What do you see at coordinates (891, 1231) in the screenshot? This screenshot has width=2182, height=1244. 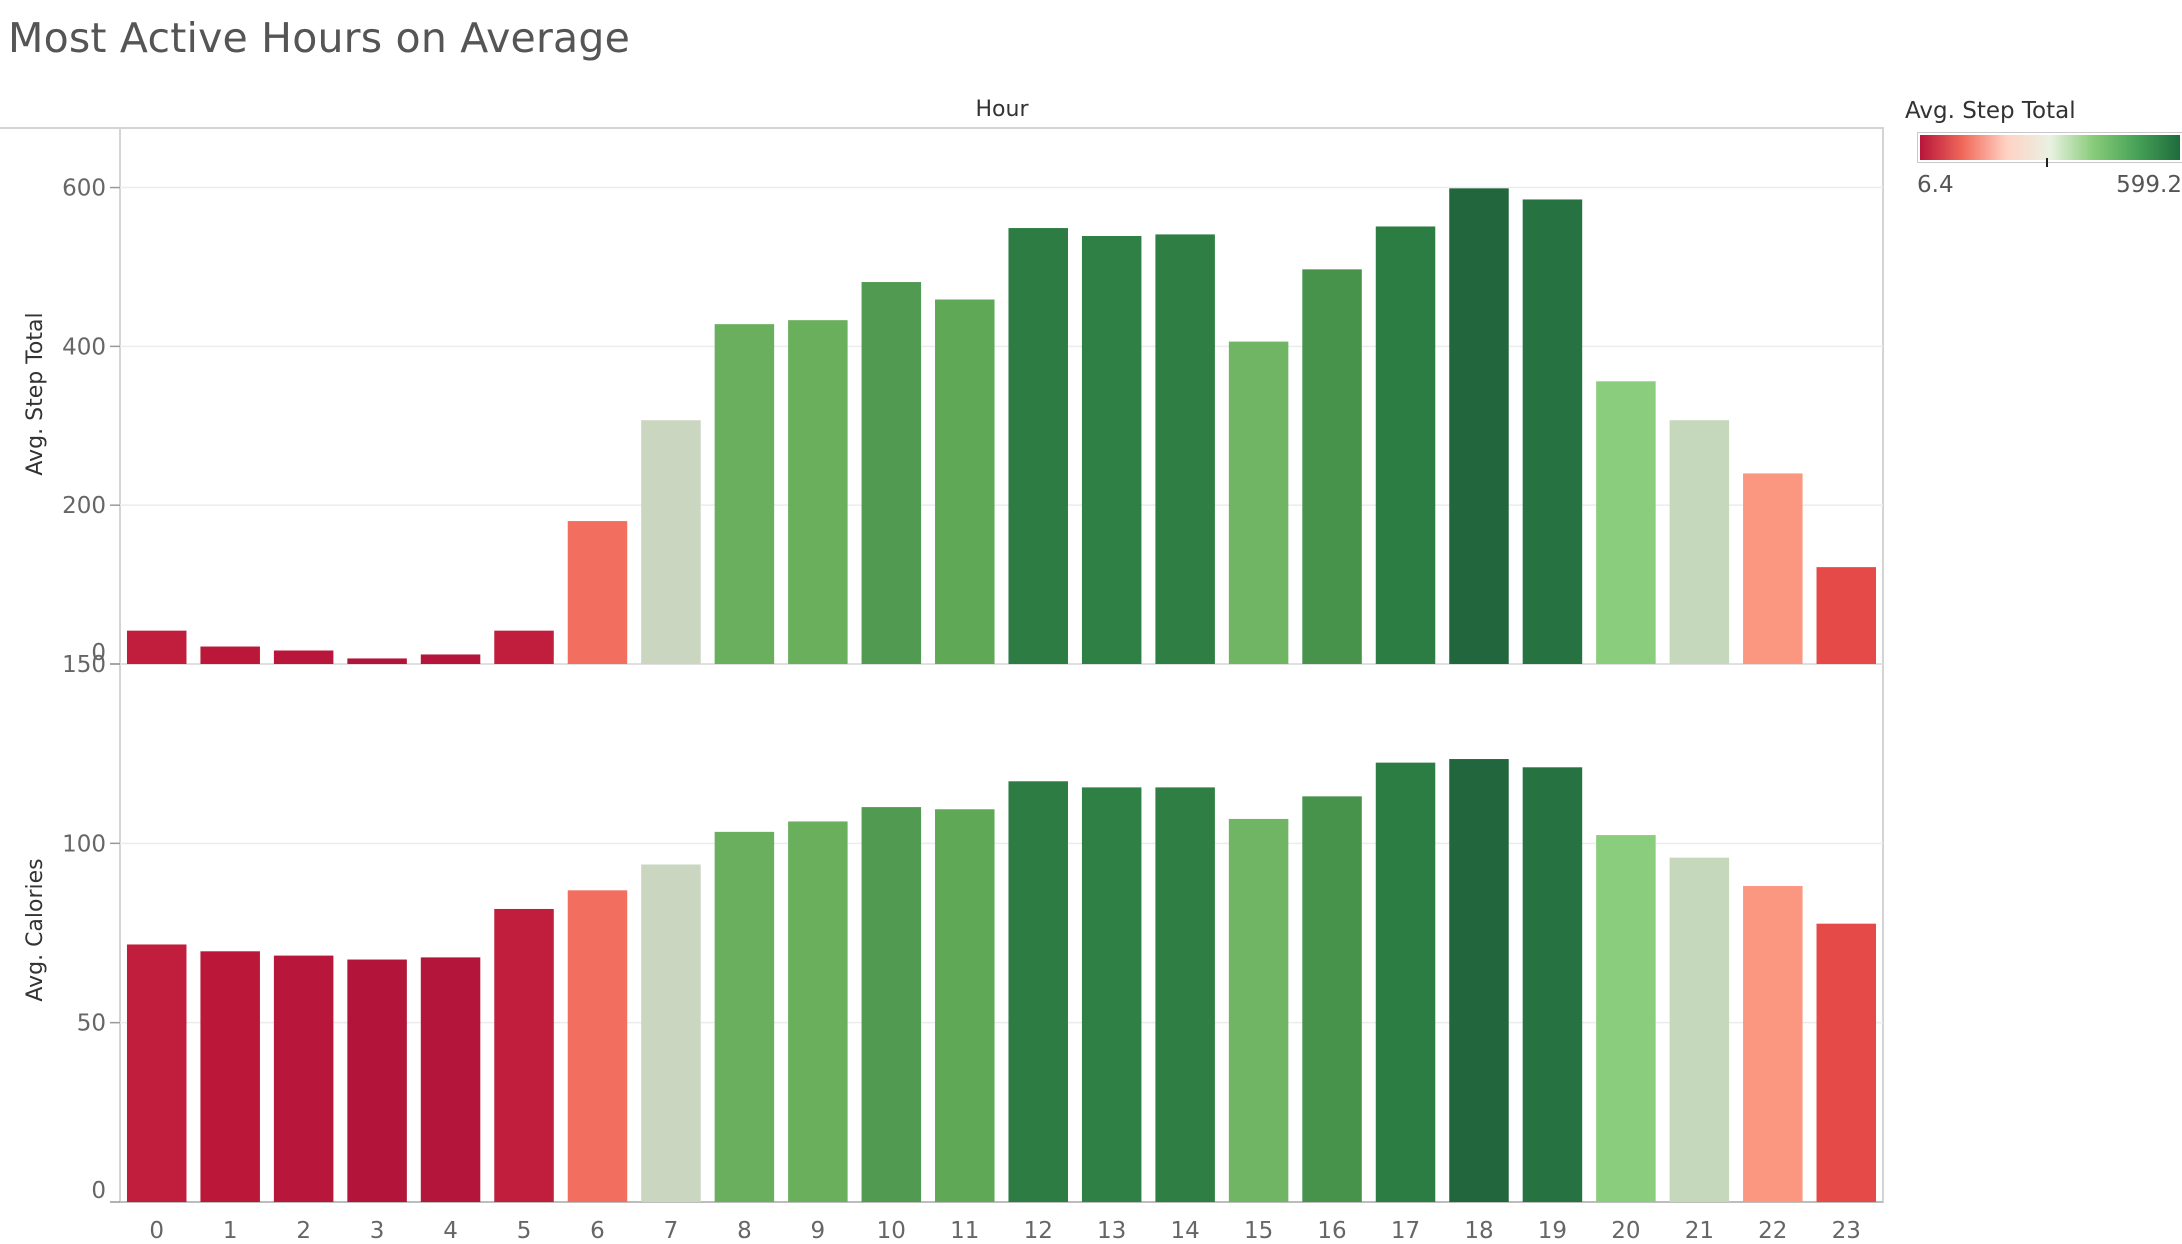 I see `x-tick-label: 10` at bounding box center [891, 1231].